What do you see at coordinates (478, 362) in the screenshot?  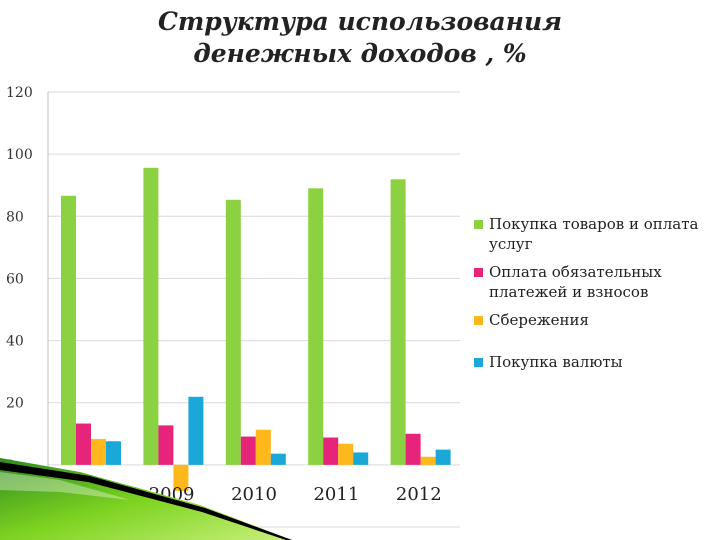 I see `legend-swatch-currency` at bounding box center [478, 362].